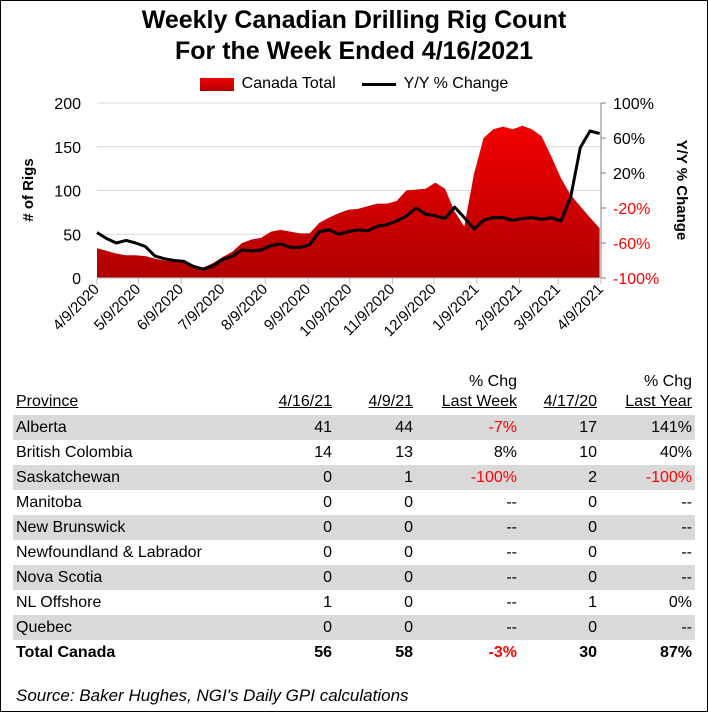 Image resolution: width=708 pixels, height=712 pixels. Describe the element at coordinates (680, 602) in the screenshot. I see `cell-c5: 0%` at that location.